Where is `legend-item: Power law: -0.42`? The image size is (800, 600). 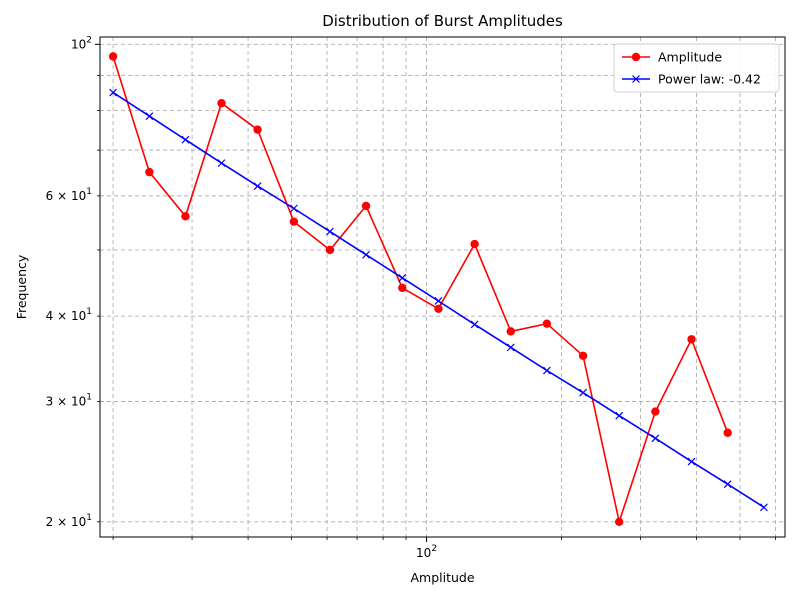 legend-item: Power law: -0.42 is located at coordinates (691, 79).